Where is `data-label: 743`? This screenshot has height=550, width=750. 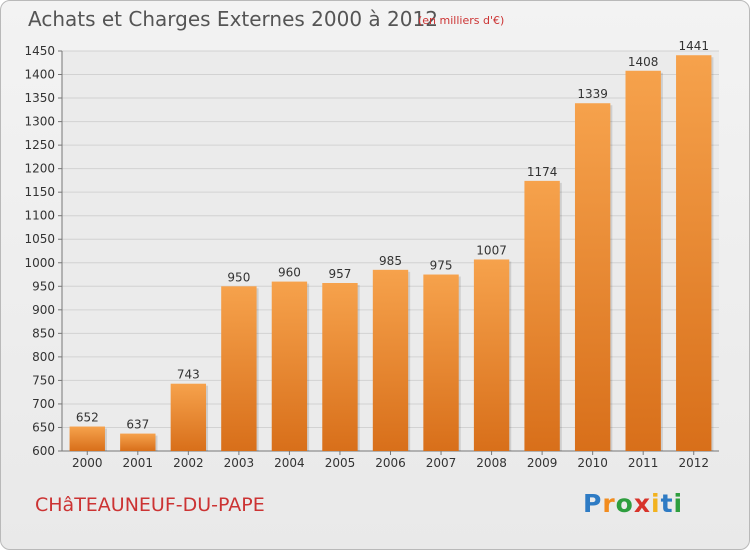 data-label: 743 is located at coordinates (188, 375).